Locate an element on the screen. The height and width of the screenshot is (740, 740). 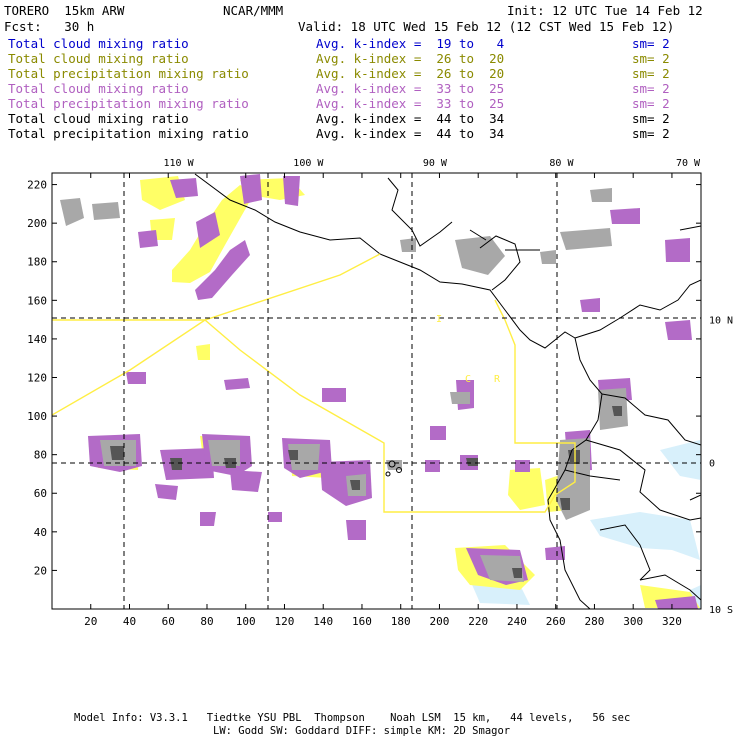
region-label: C is located at coordinates (468, 379).